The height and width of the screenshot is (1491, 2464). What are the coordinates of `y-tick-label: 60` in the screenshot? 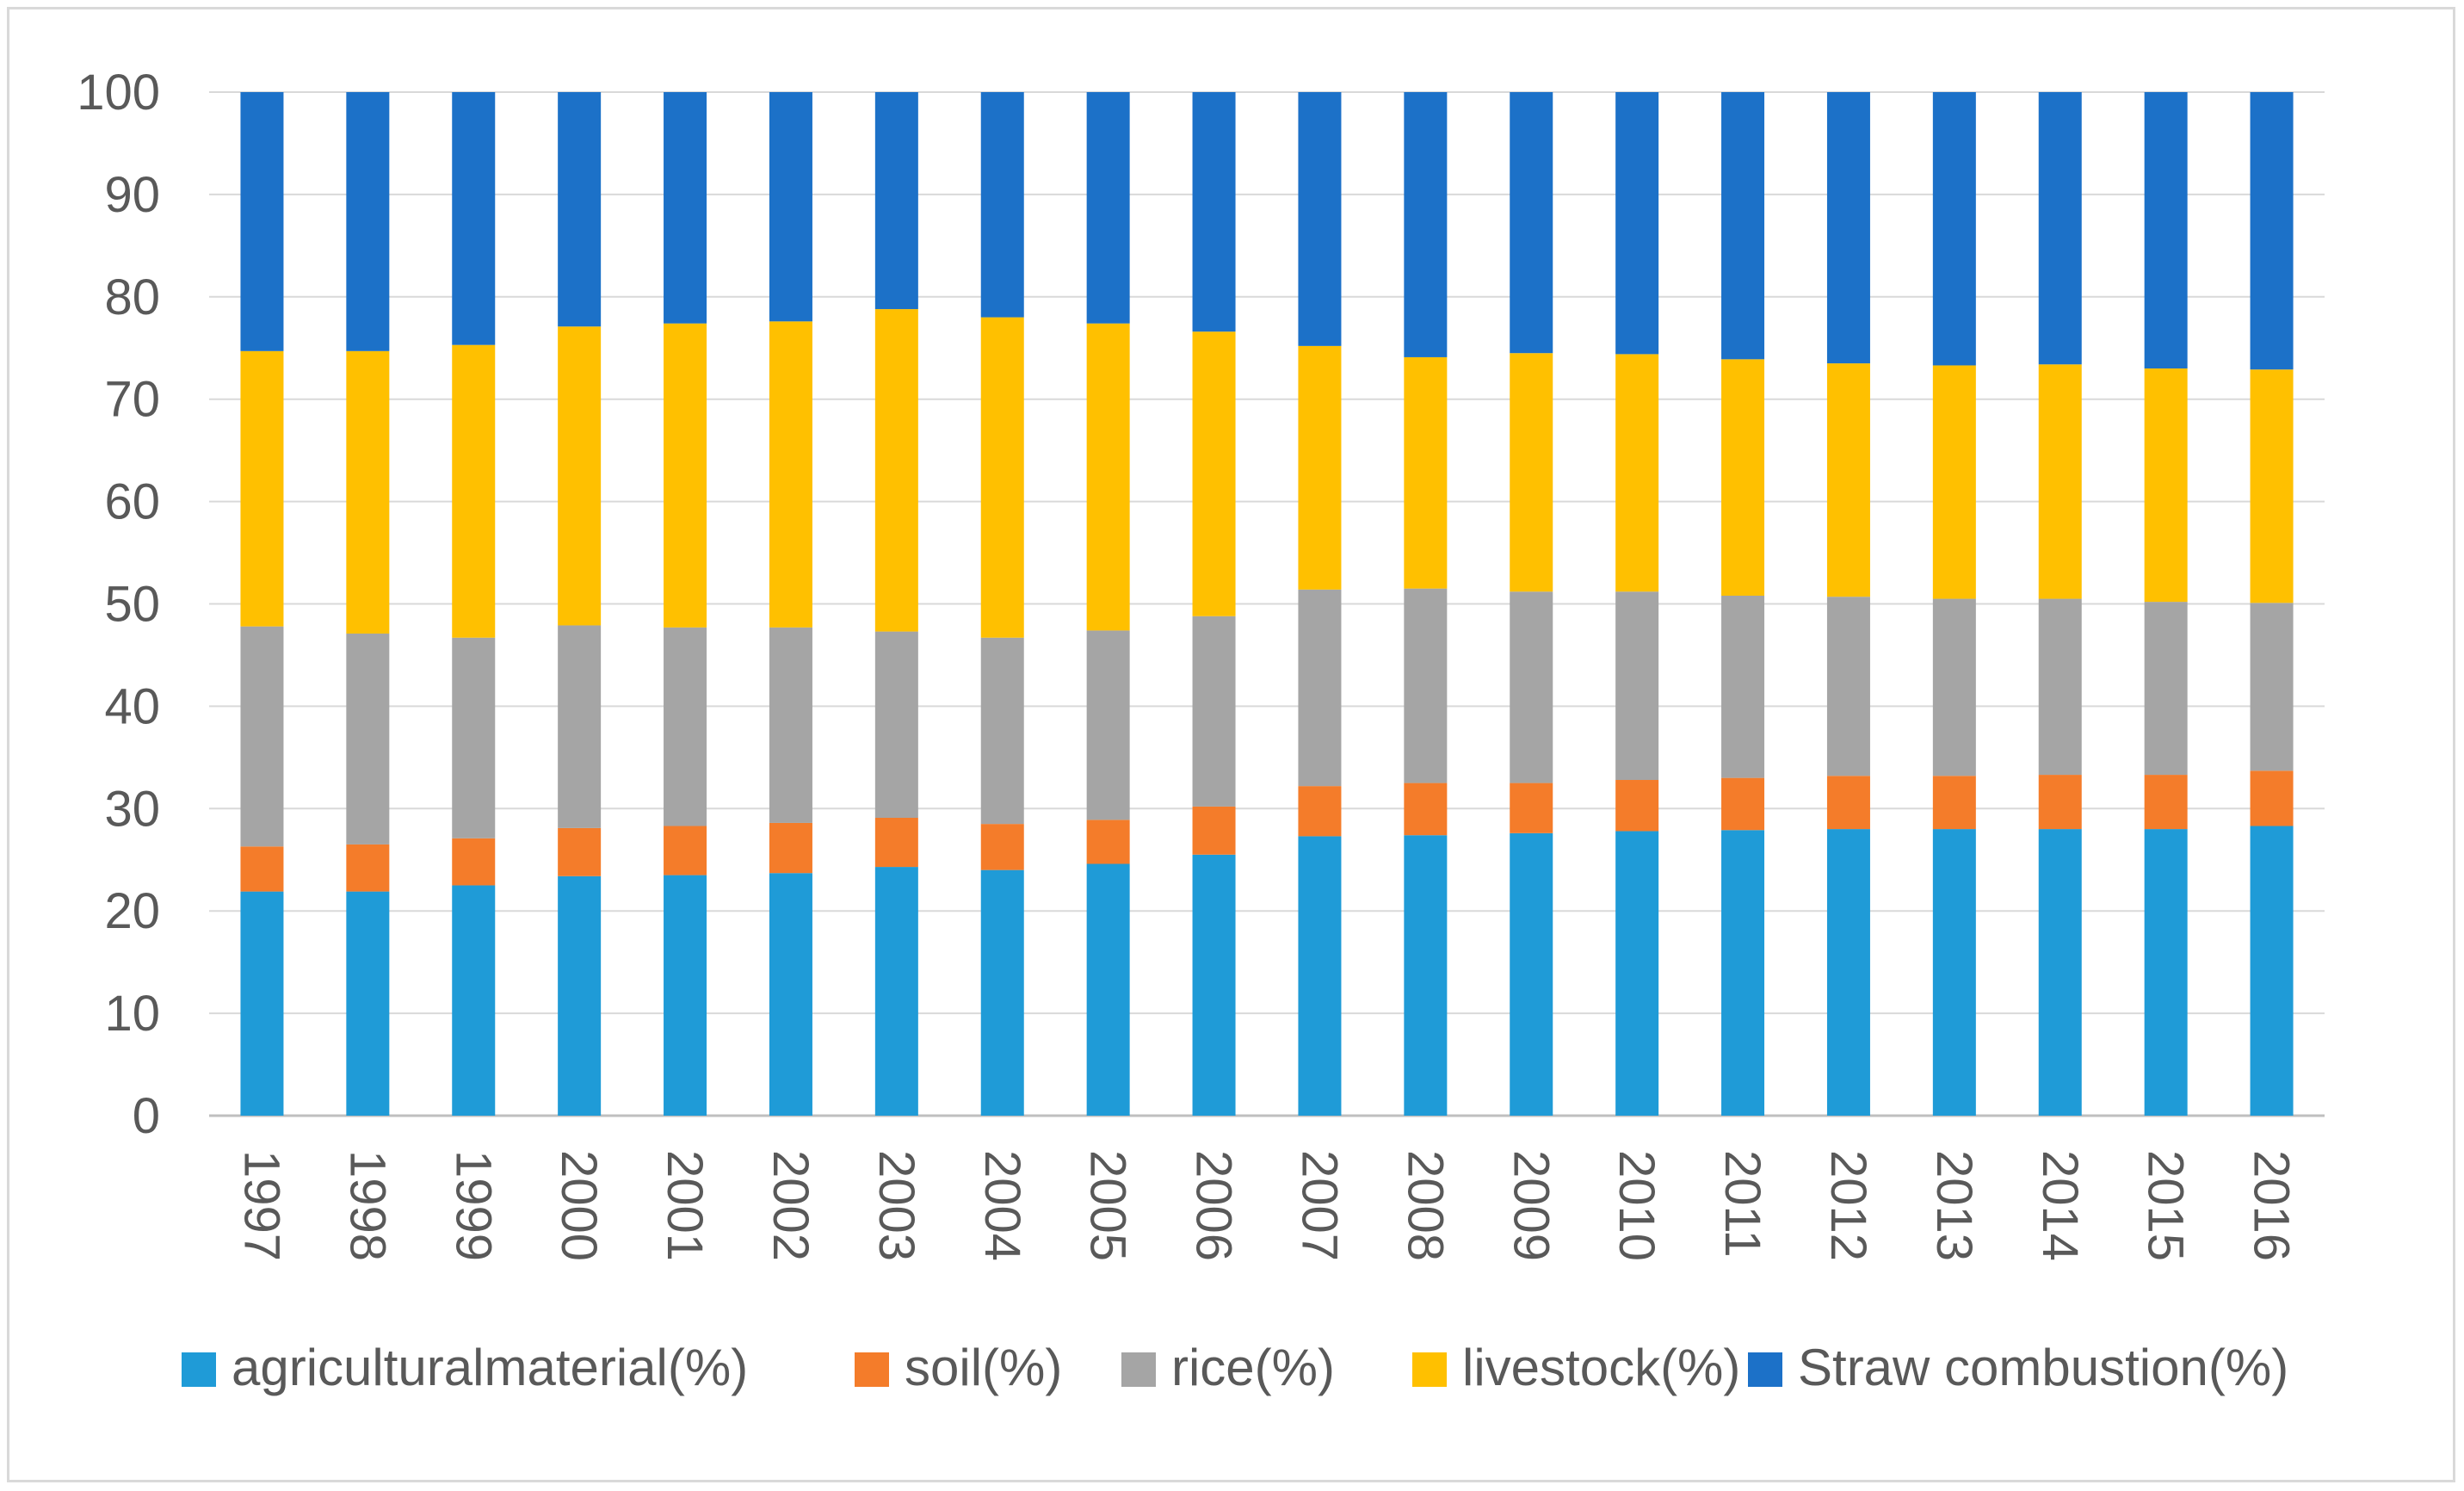 It's located at (132, 502).